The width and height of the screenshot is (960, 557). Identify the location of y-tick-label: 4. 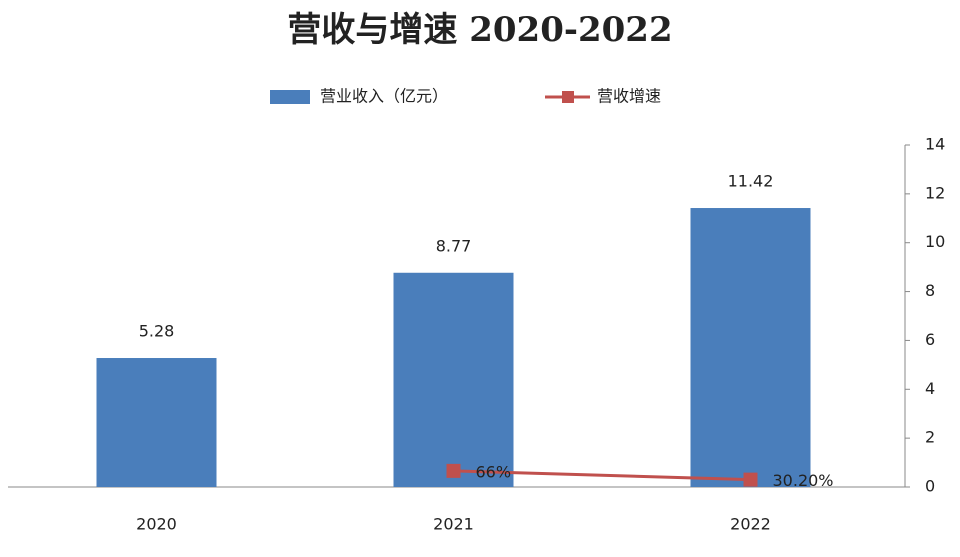
(930, 388).